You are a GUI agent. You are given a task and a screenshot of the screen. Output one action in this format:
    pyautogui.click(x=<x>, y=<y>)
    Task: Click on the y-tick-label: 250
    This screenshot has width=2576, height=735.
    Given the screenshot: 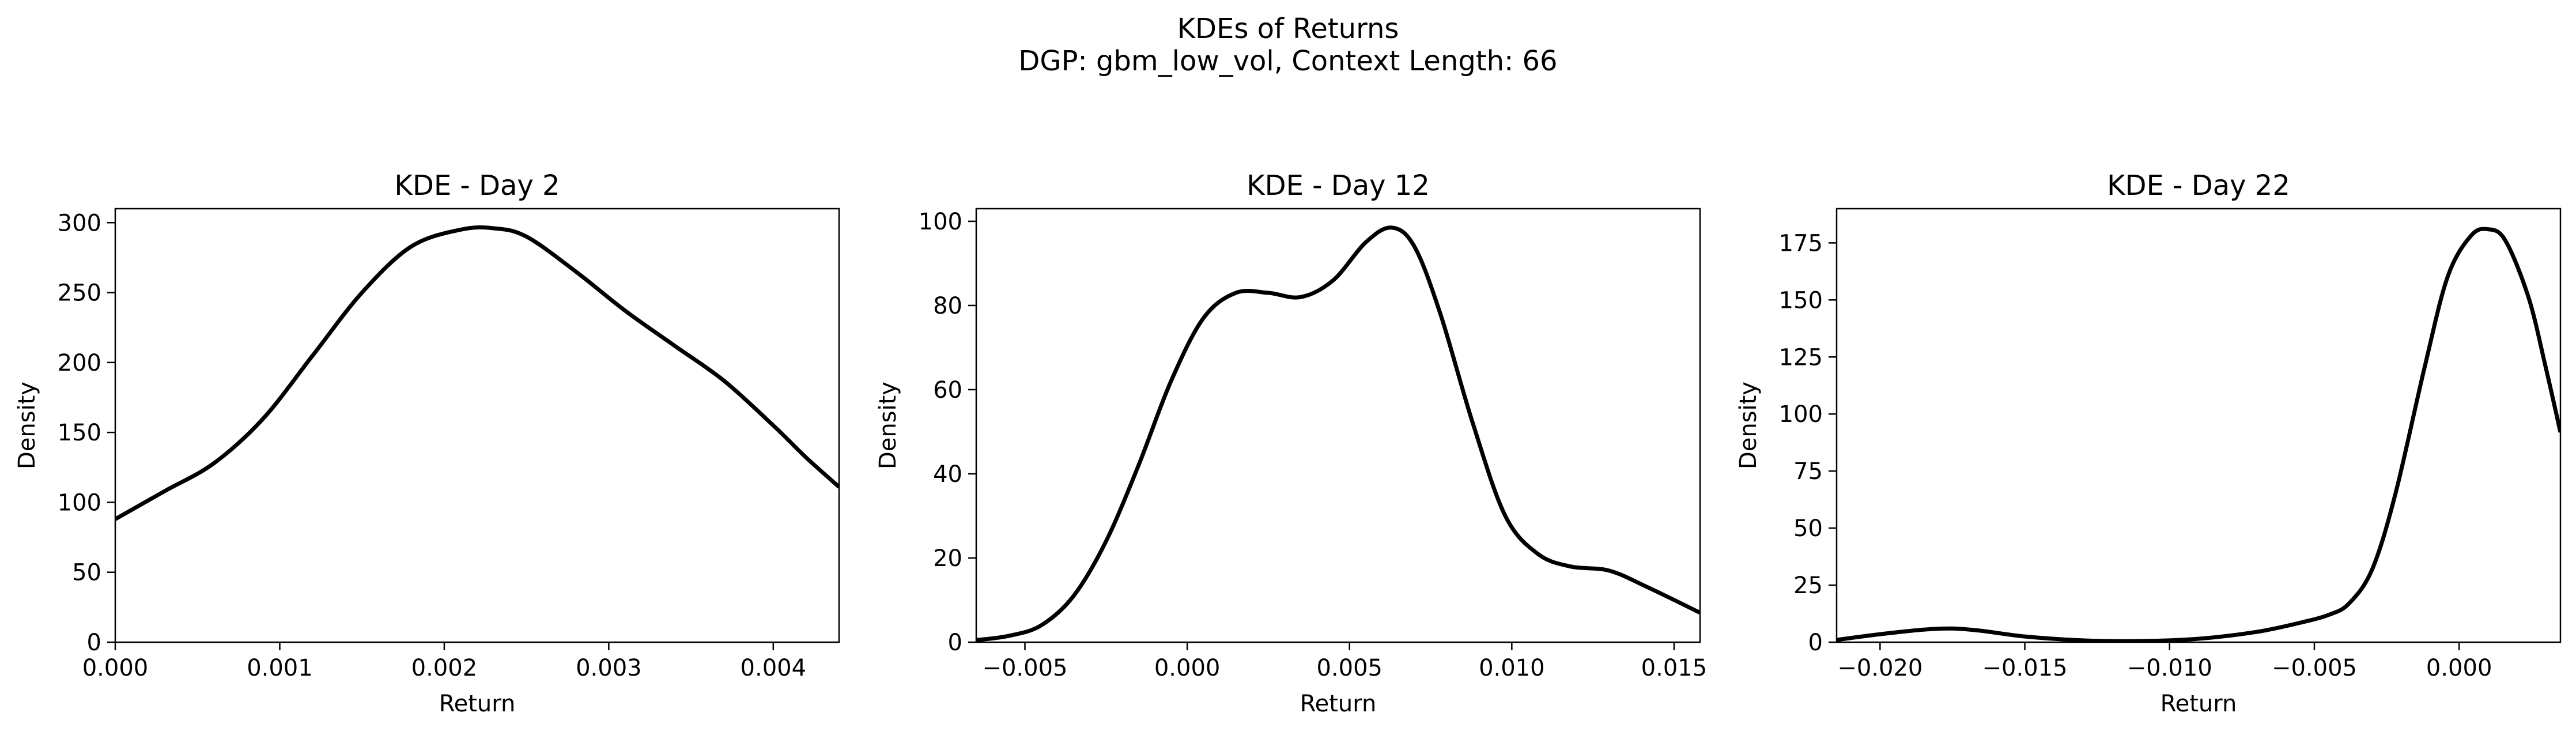 What is the action you would take?
    pyautogui.click(x=79, y=293)
    